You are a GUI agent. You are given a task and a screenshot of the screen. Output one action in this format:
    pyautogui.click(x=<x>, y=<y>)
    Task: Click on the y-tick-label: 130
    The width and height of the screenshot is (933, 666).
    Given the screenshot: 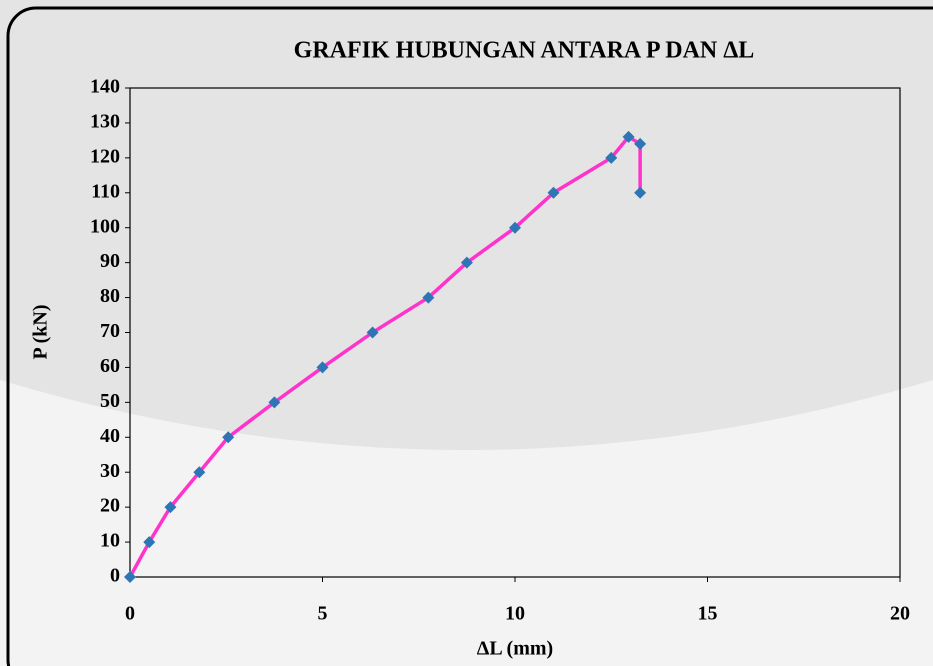 What is the action you would take?
    pyautogui.click(x=105, y=122)
    